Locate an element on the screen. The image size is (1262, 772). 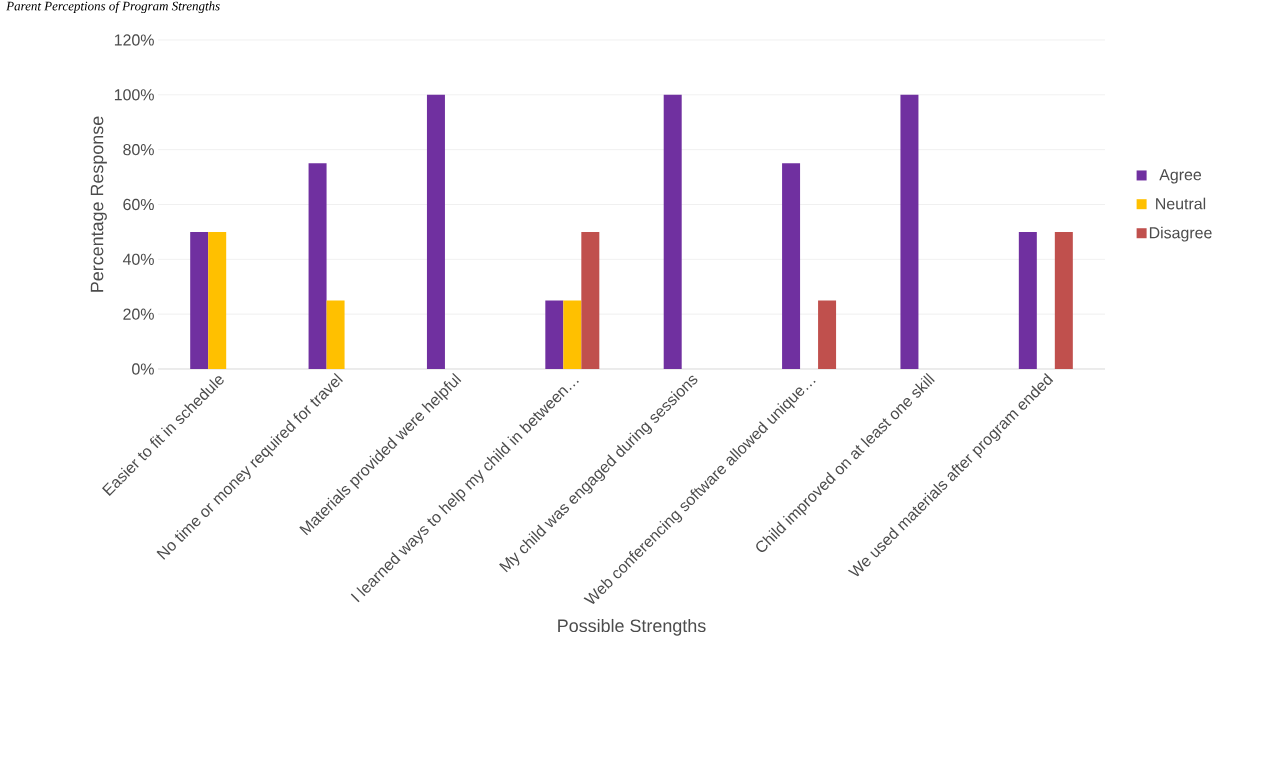
legend-label: Agree is located at coordinates (1180, 176).